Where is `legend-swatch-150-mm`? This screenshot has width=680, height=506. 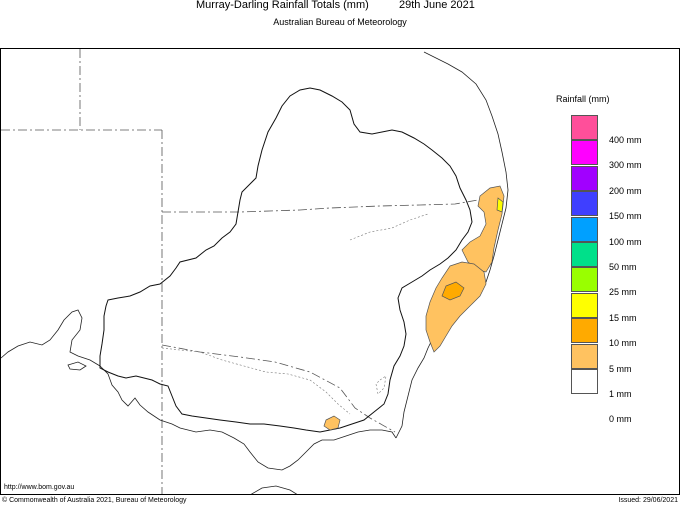
legend-swatch-150-mm is located at coordinates (584, 204).